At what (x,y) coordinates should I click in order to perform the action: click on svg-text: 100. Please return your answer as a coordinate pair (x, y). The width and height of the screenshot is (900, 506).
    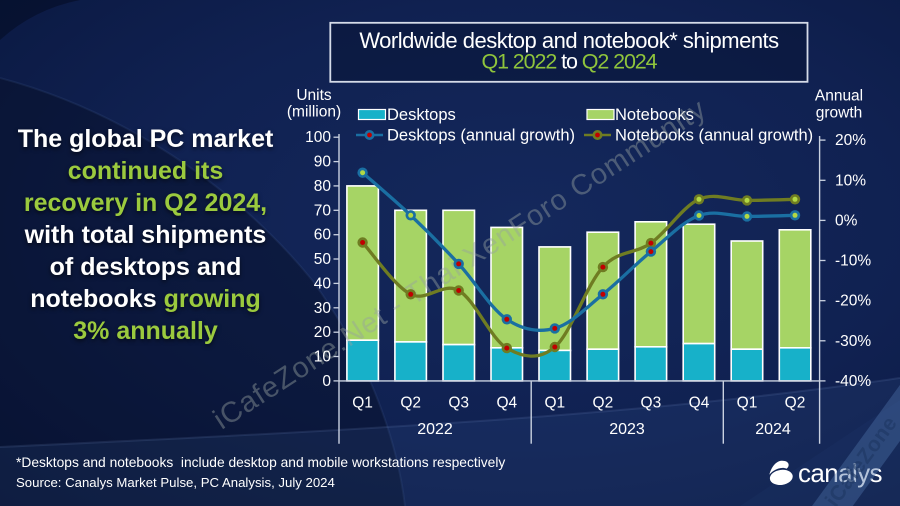
    Looking at the image, I should click on (318, 137).